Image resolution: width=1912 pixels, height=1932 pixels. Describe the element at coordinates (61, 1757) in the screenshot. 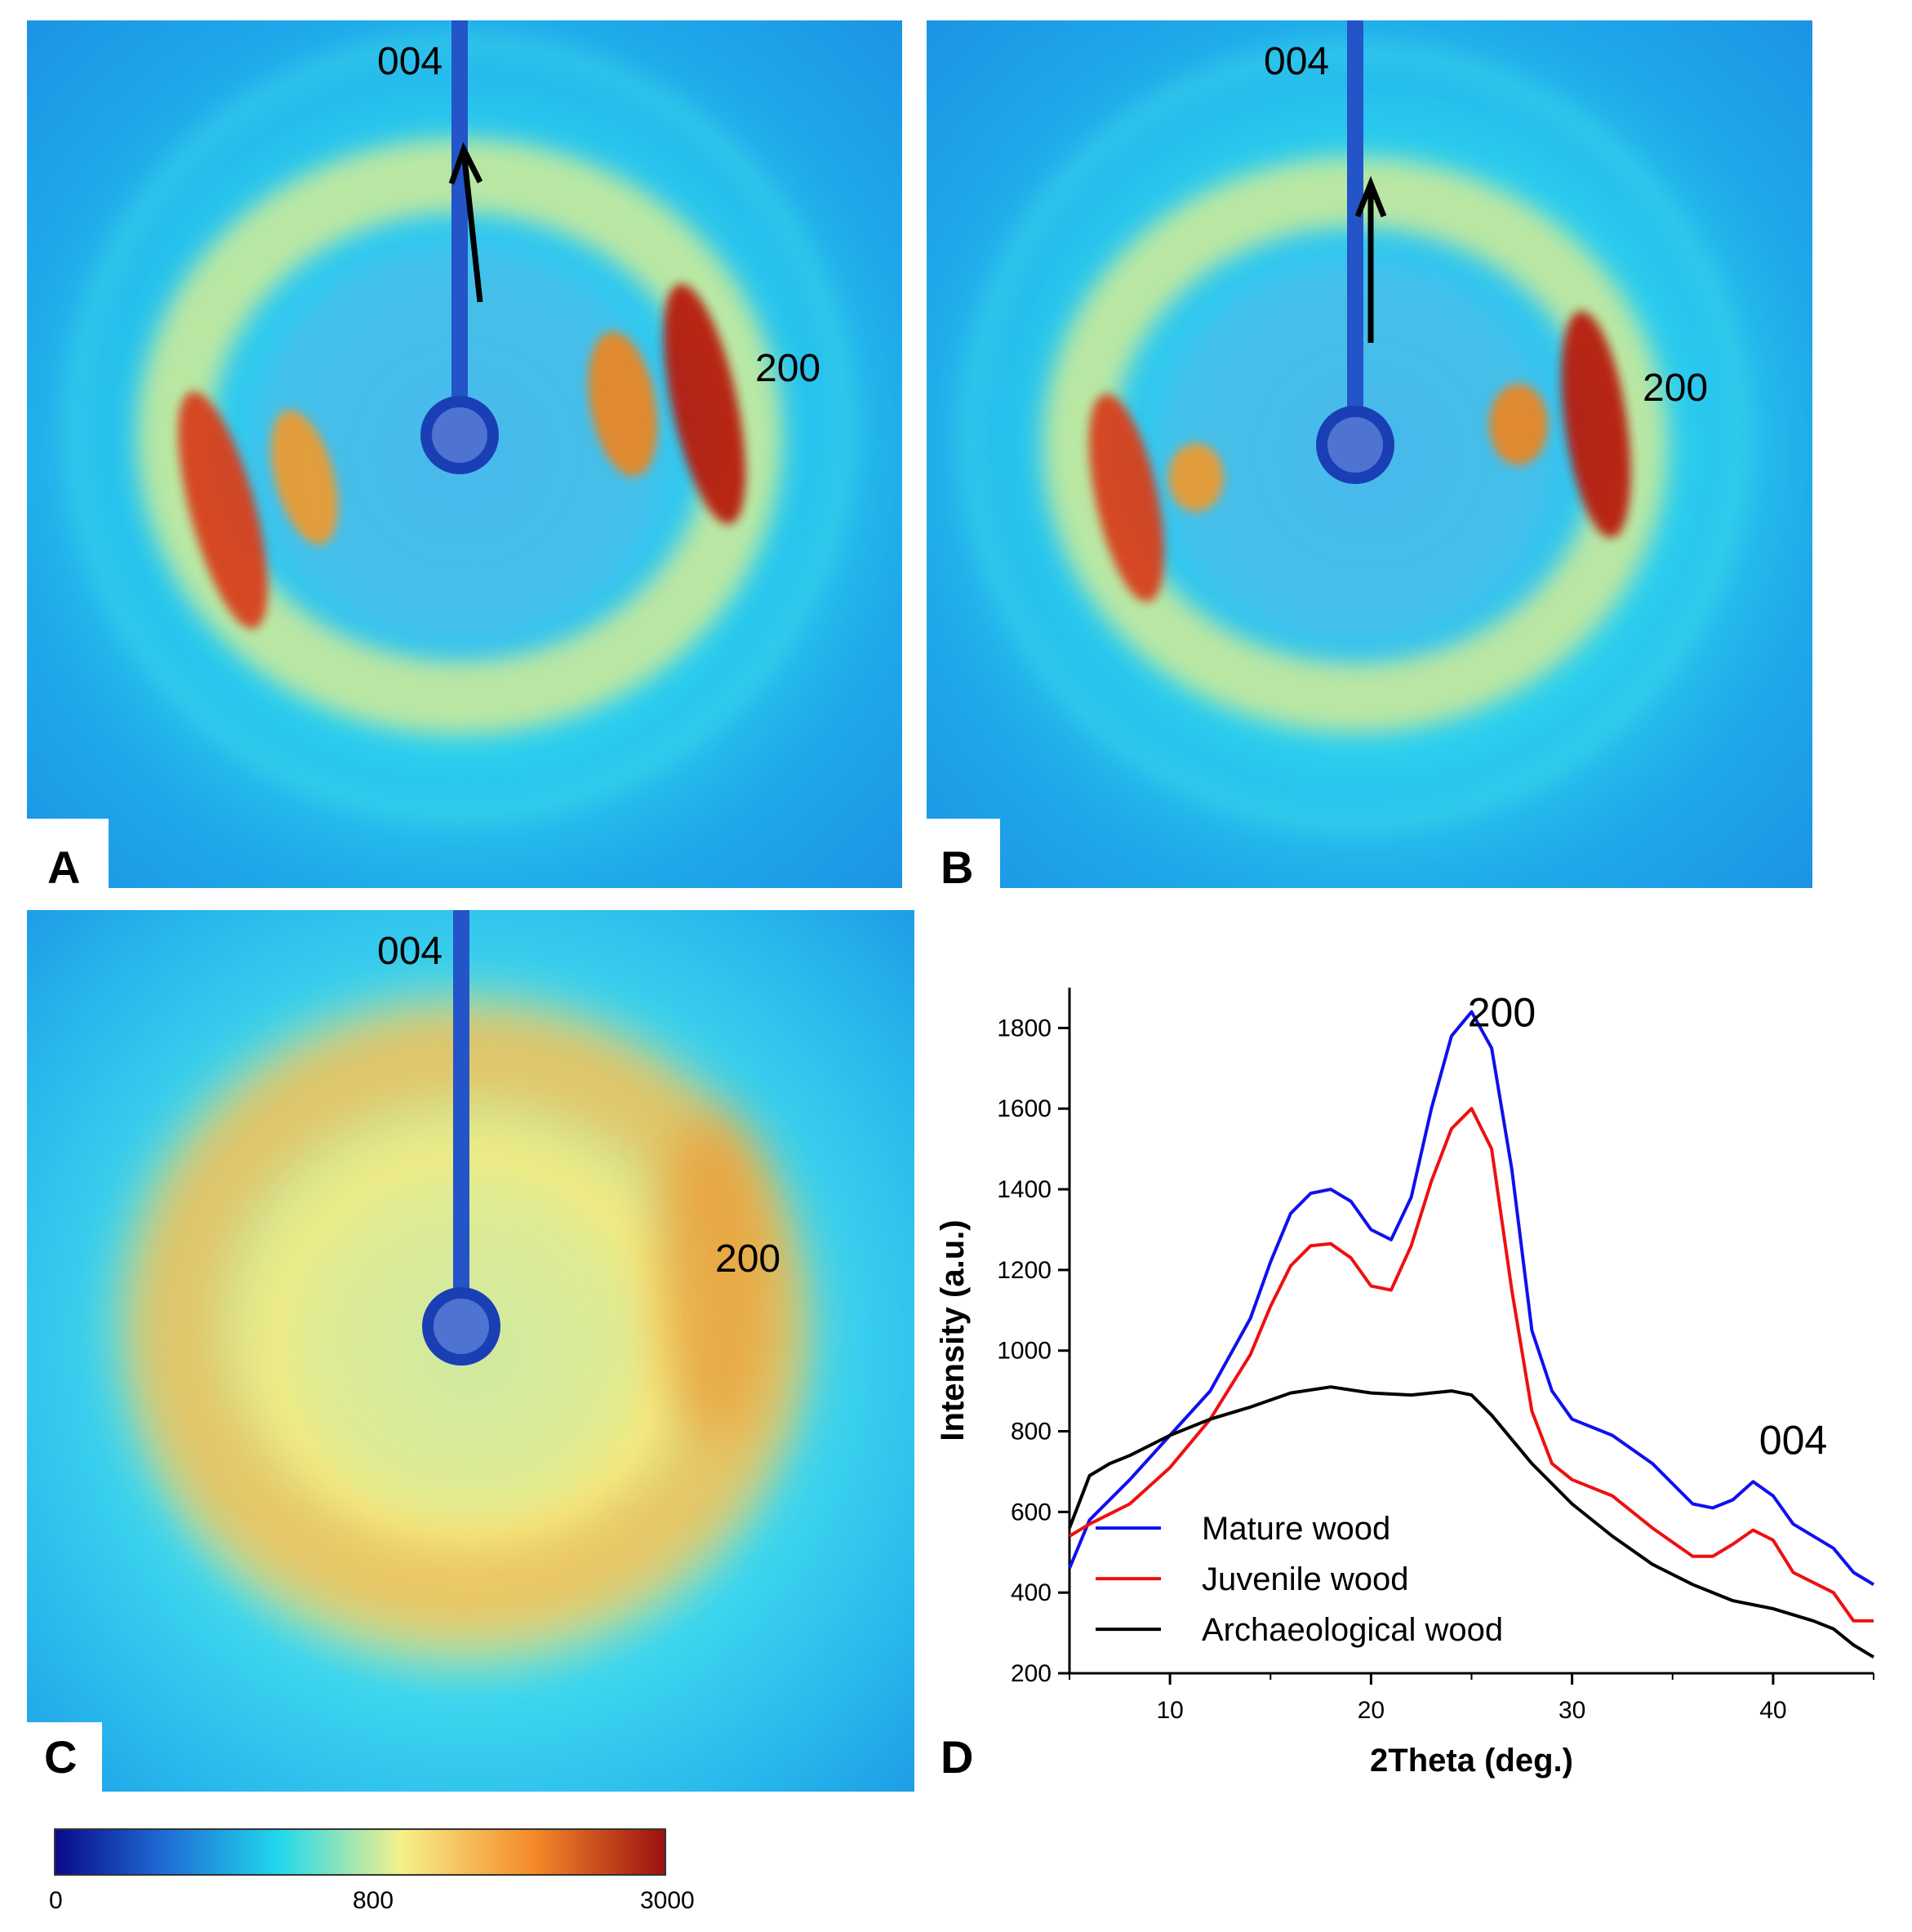

I see `panel-c-letter: C` at that location.